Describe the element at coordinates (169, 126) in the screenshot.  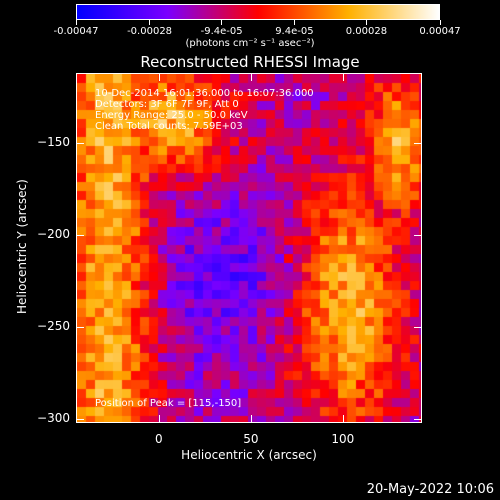
I see `total-counts-annotation: Clean Total counts: 7.59E+03` at that location.